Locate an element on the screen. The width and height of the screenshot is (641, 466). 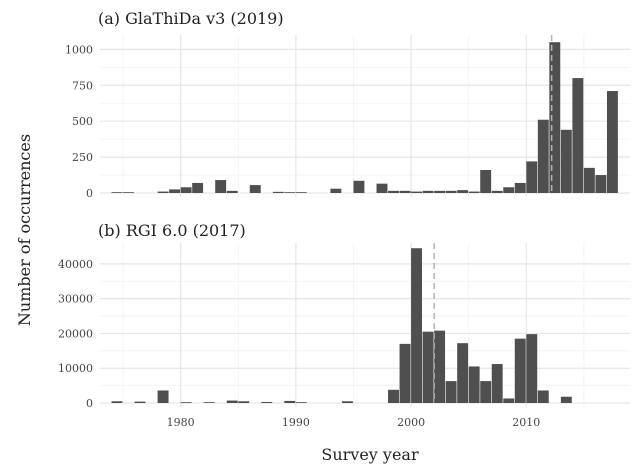
panel-a-y-tick-label: 500 is located at coordinates (82, 121).